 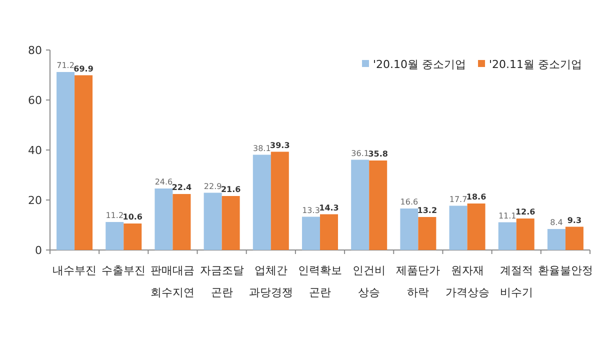 I want to click on x-tick-label: 업체간 과당경쟁, so click(x=270, y=281).